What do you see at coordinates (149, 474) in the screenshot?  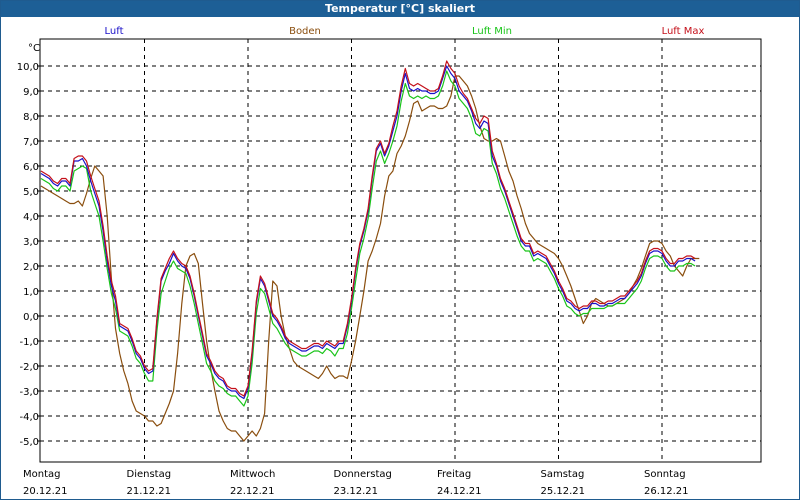 I see `x-tick-day: Dienstag` at bounding box center [149, 474].